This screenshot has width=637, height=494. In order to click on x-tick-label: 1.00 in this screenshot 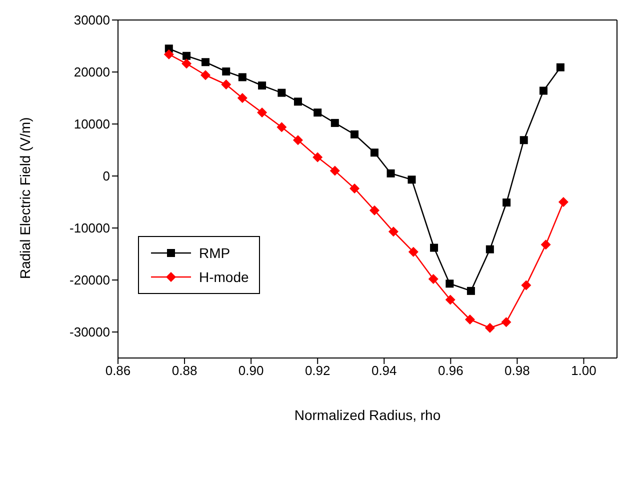, I will do `click(583, 370)`.